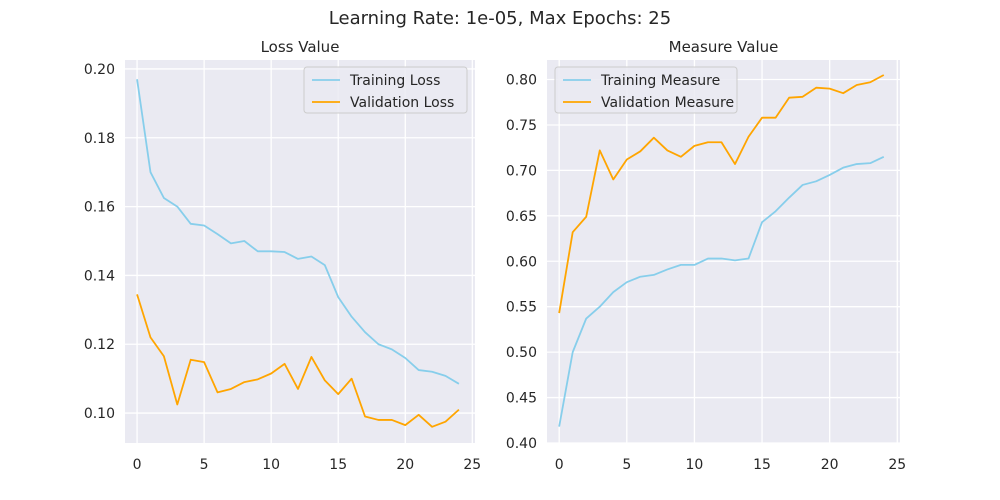 The image size is (1000, 500). I want to click on loss-x-tick-label: 20, so click(405, 465).